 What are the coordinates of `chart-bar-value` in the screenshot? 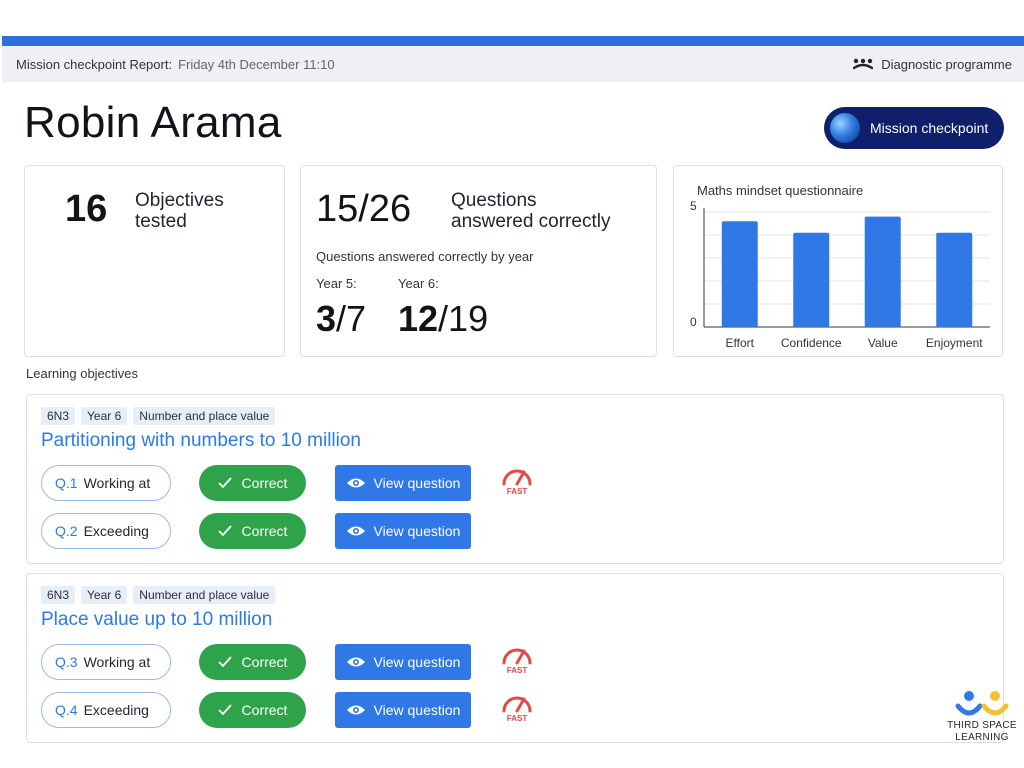 It's located at (882, 271).